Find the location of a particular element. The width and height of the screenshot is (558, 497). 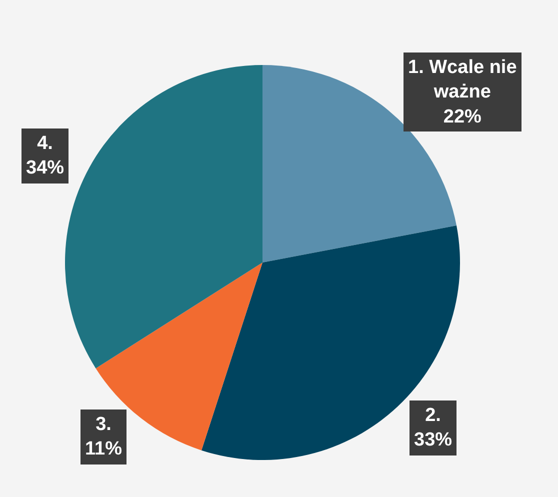

slice-label: 4. is located at coordinates (45, 143).